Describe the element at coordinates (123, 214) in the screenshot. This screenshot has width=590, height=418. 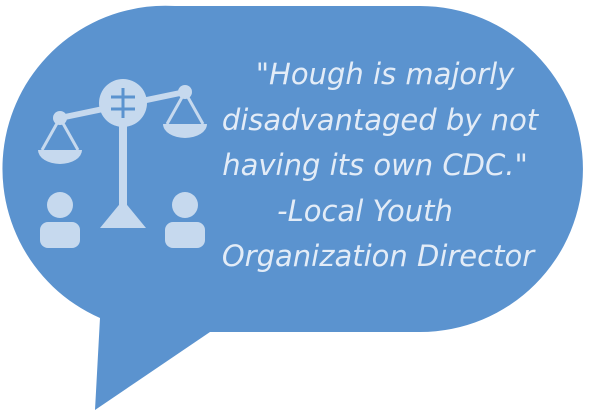
I see `scale-base` at that location.